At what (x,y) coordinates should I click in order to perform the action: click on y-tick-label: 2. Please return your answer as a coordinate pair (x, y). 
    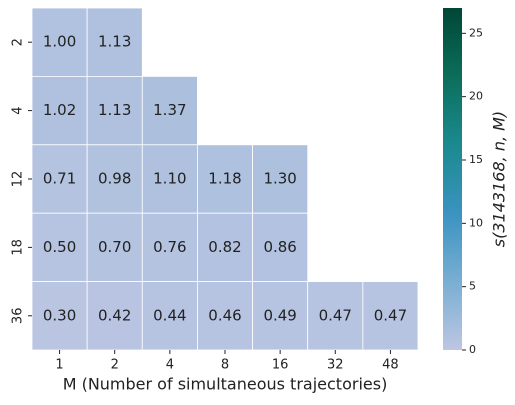
    Looking at the image, I should click on (18, 42).